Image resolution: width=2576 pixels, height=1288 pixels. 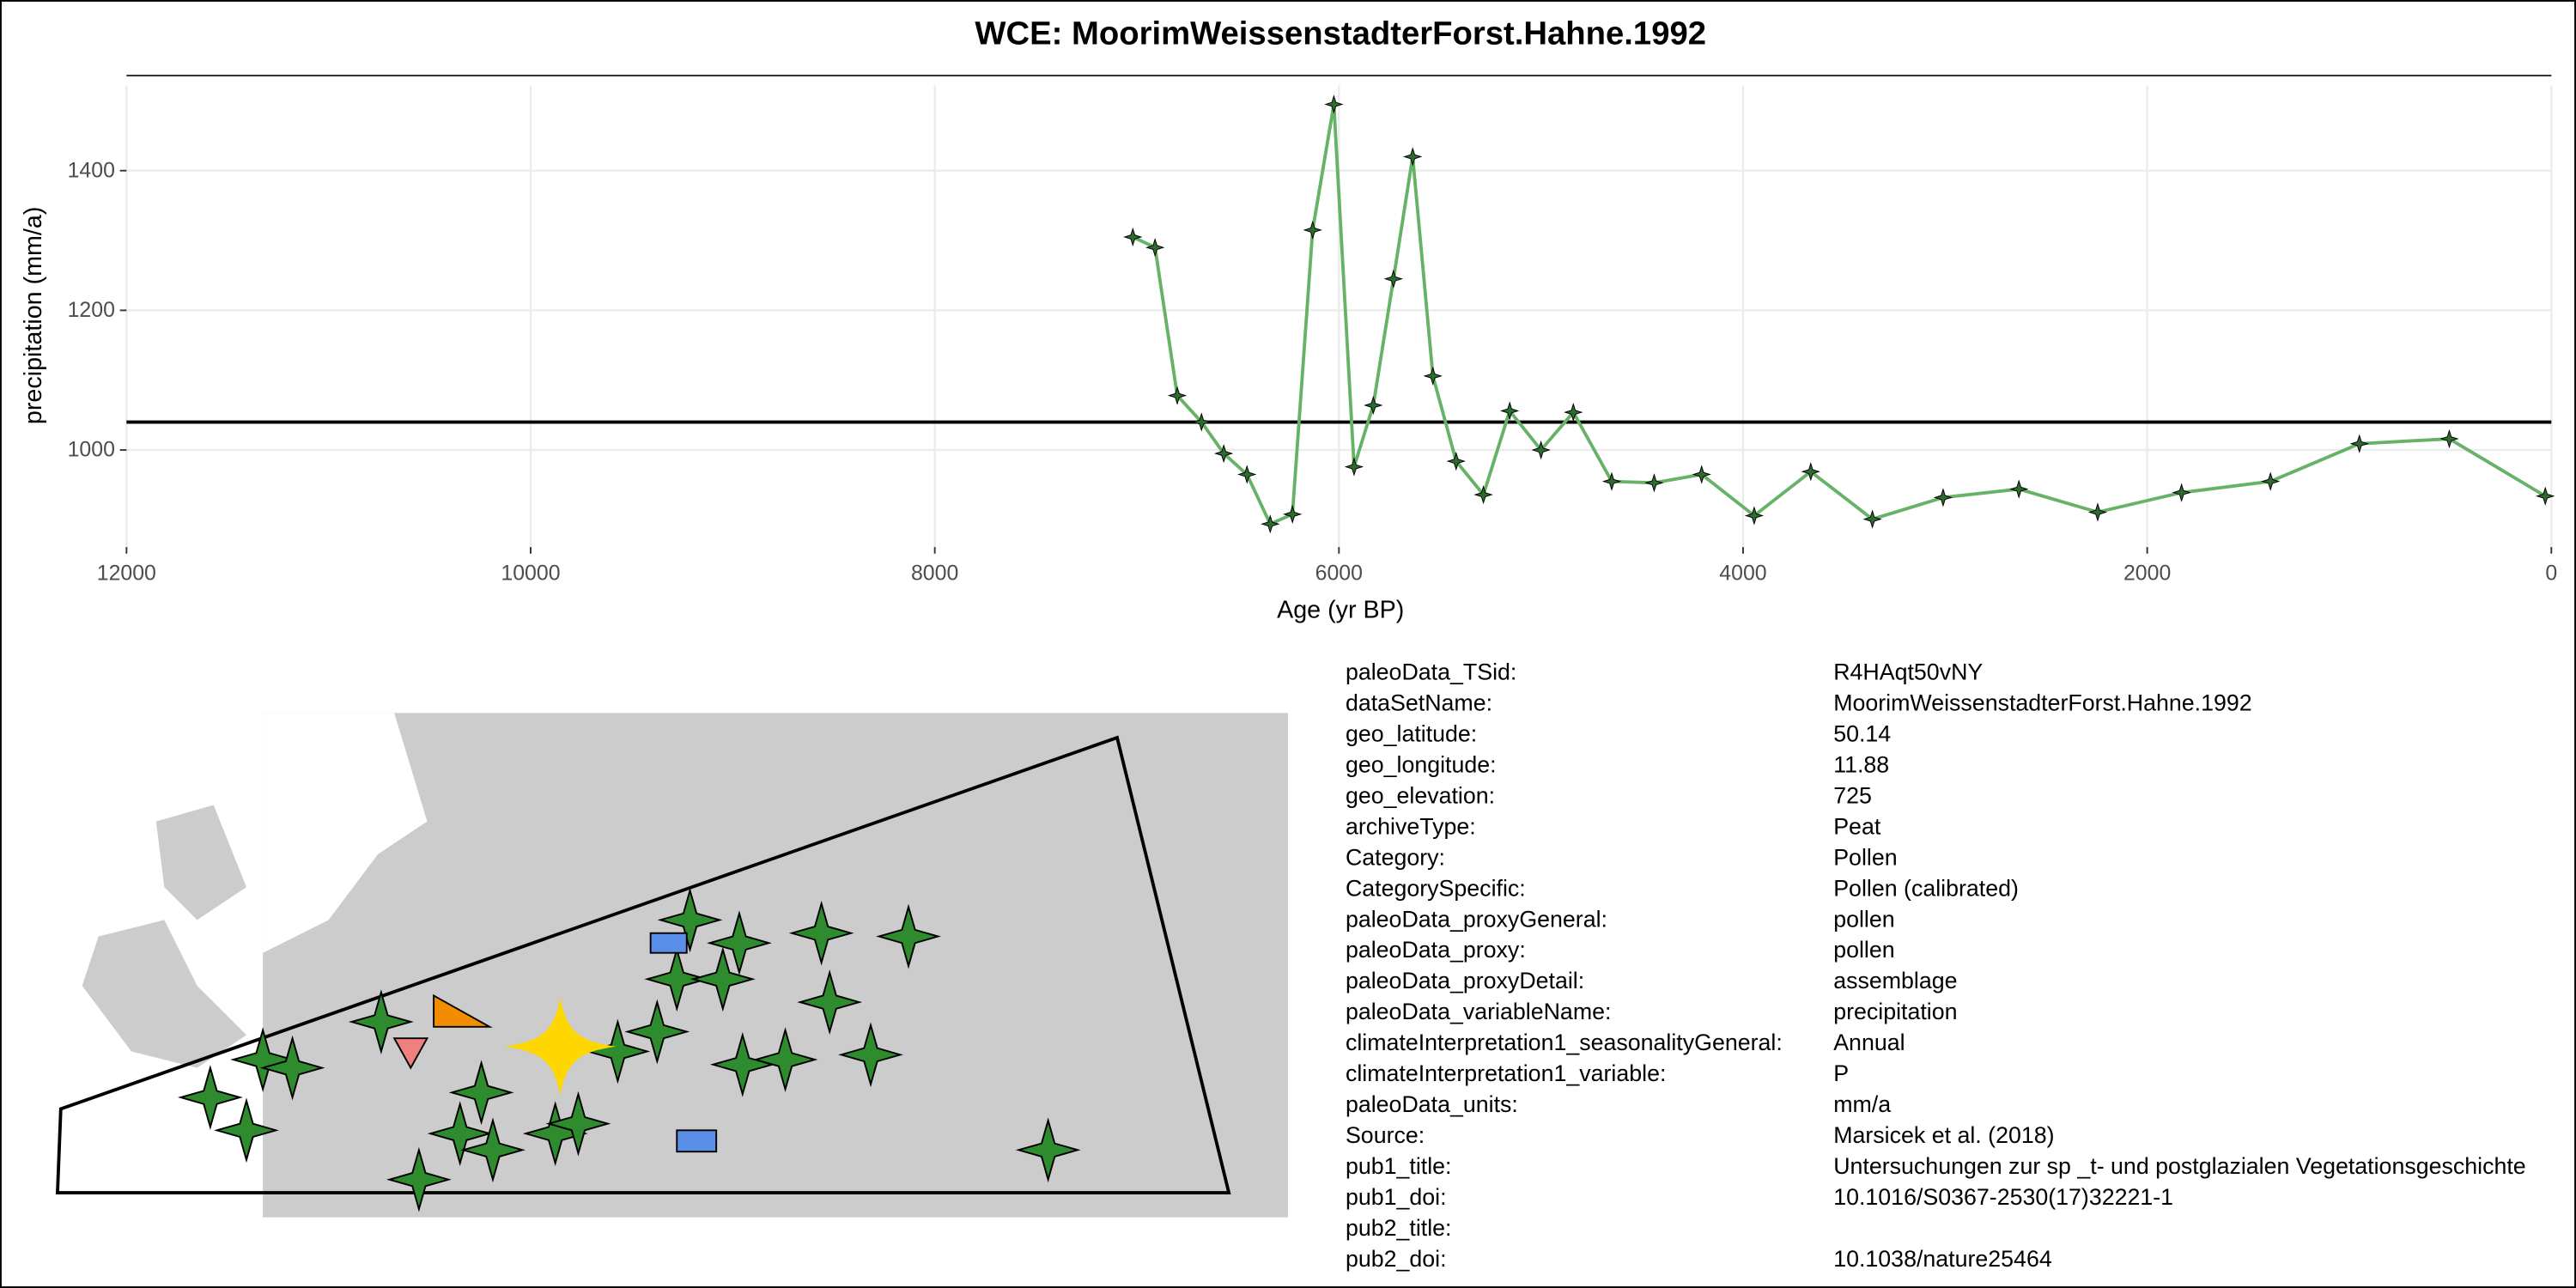 I want to click on x-tick-label: 2000, so click(x=2147, y=573).